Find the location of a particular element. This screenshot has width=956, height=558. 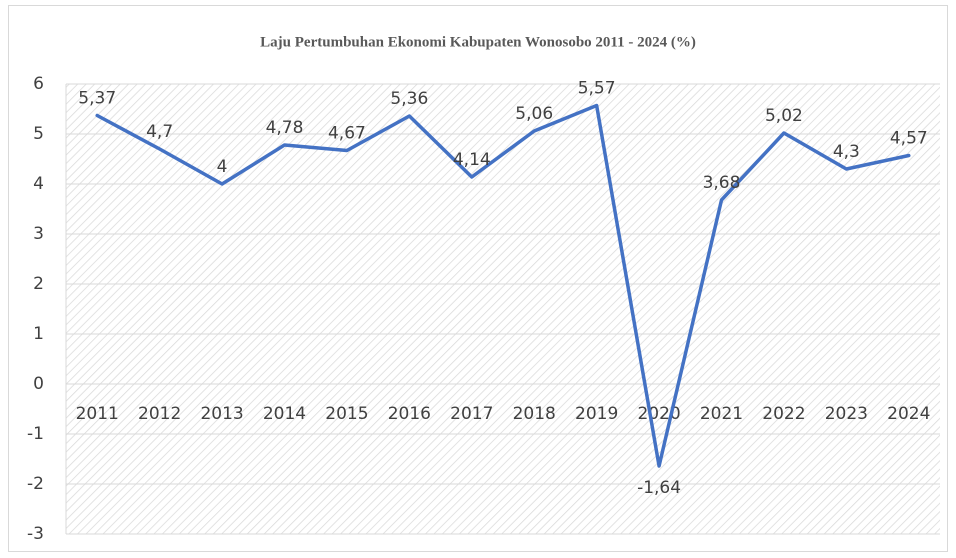

x-tick-label: 2021 is located at coordinates (721, 414).